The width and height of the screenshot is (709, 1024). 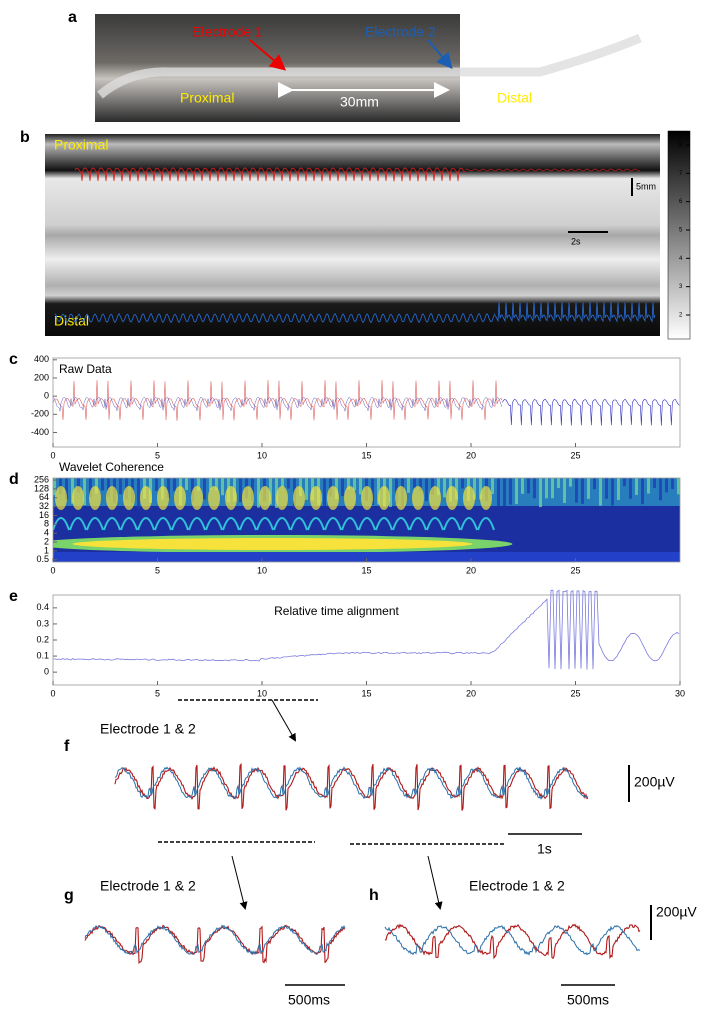 I want to click on panel-letter: a, so click(x=72, y=17).